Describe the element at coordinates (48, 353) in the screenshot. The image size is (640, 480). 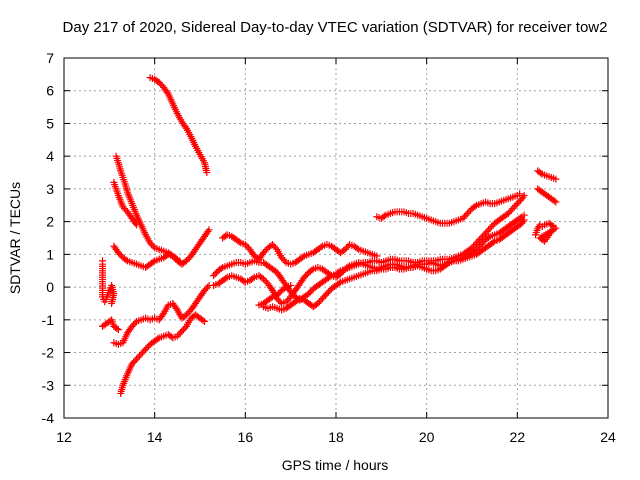
I see `y-tick-label: -2` at that location.